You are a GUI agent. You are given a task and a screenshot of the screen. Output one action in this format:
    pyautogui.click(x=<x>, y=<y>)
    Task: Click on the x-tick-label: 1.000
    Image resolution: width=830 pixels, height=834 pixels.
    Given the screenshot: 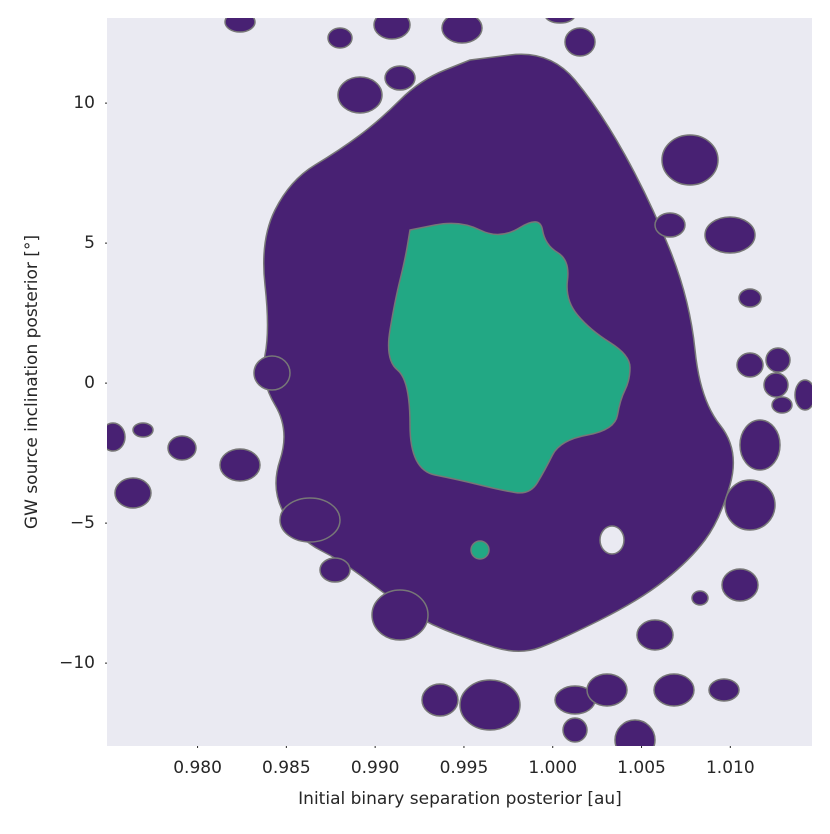 What is the action you would take?
    pyautogui.click(x=552, y=768)
    